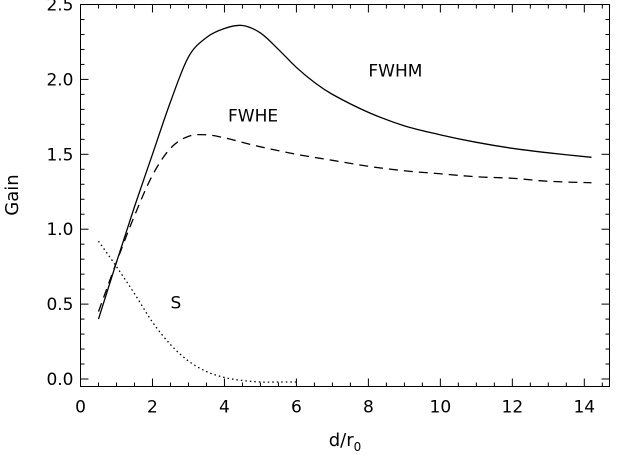 Image resolution: width=627 pixels, height=455 pixels. Describe the element at coordinates (59, 155) in the screenshot. I see `y-tick-label: 1.5` at that location.